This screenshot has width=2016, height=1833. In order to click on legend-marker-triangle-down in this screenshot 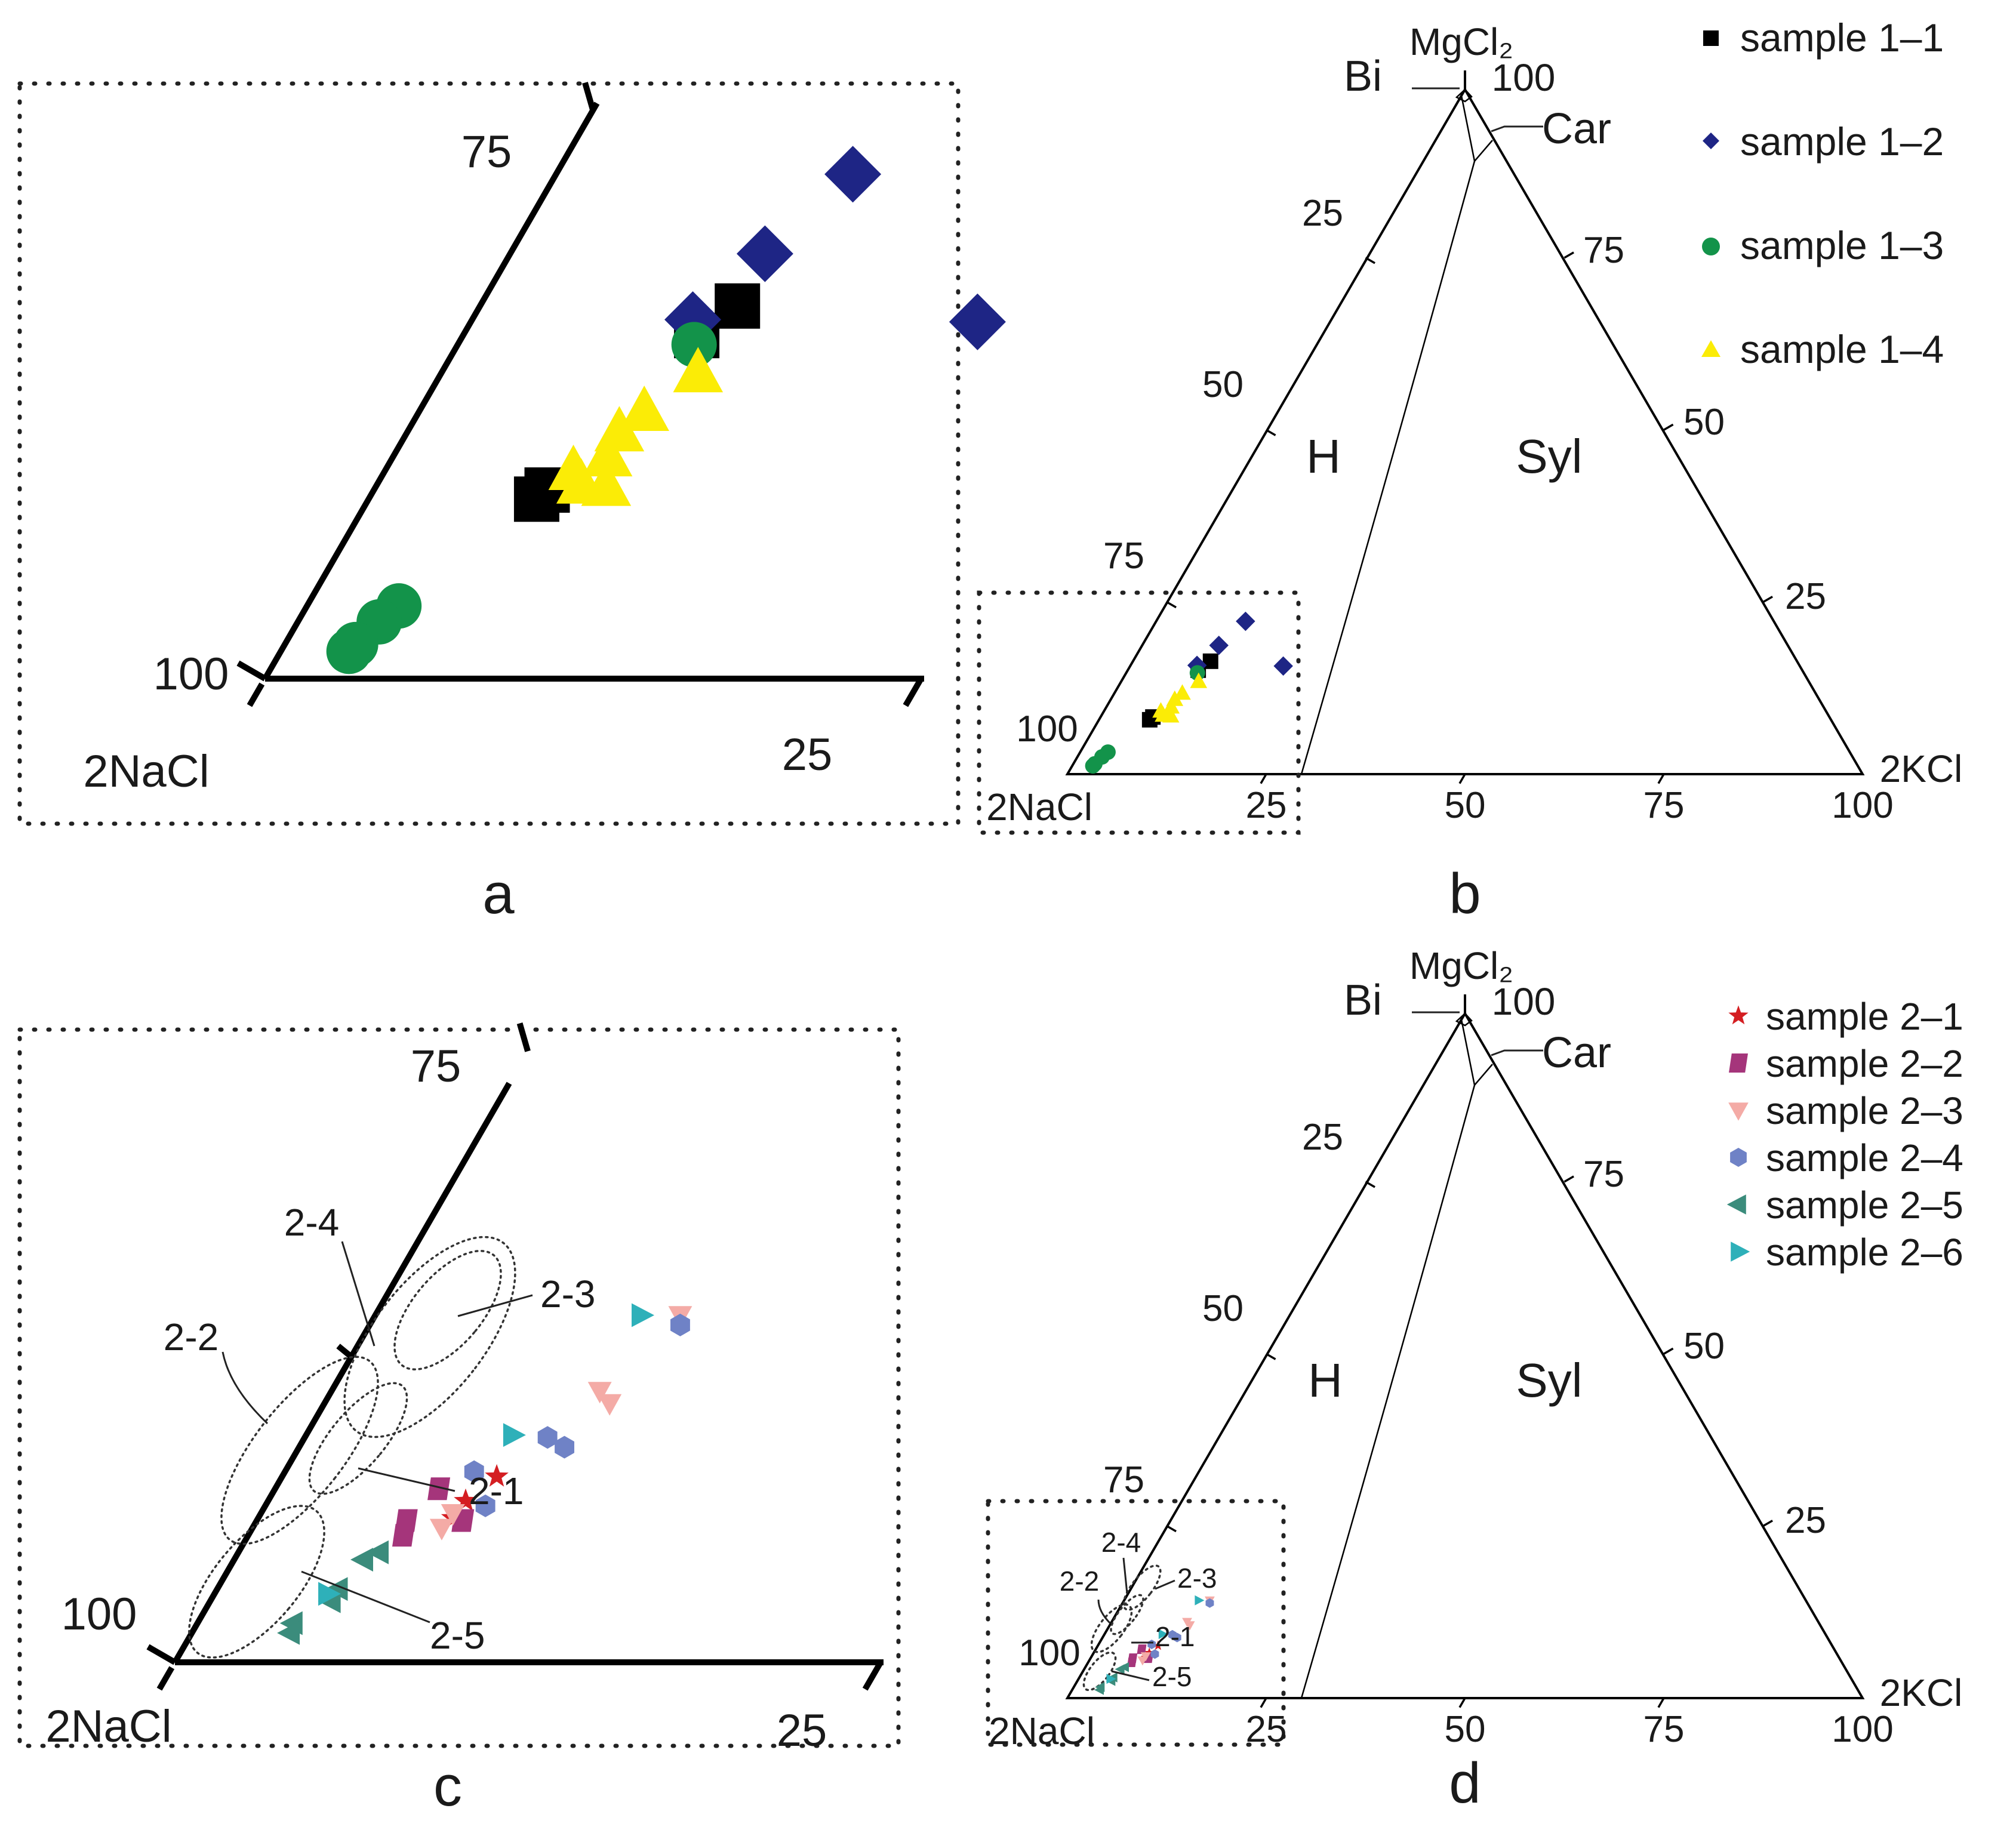, I will do `click(1738, 1111)`.